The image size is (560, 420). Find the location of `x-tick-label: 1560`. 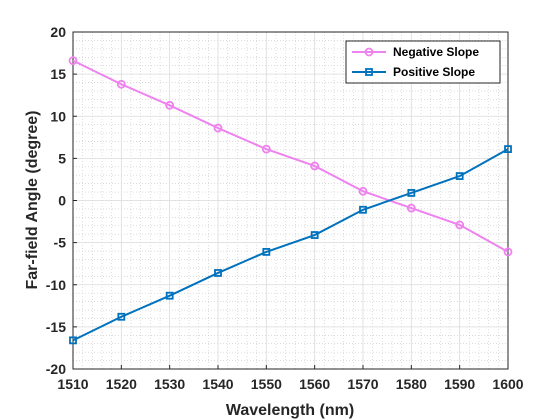

x-tick-label: 1560 is located at coordinates (314, 384).